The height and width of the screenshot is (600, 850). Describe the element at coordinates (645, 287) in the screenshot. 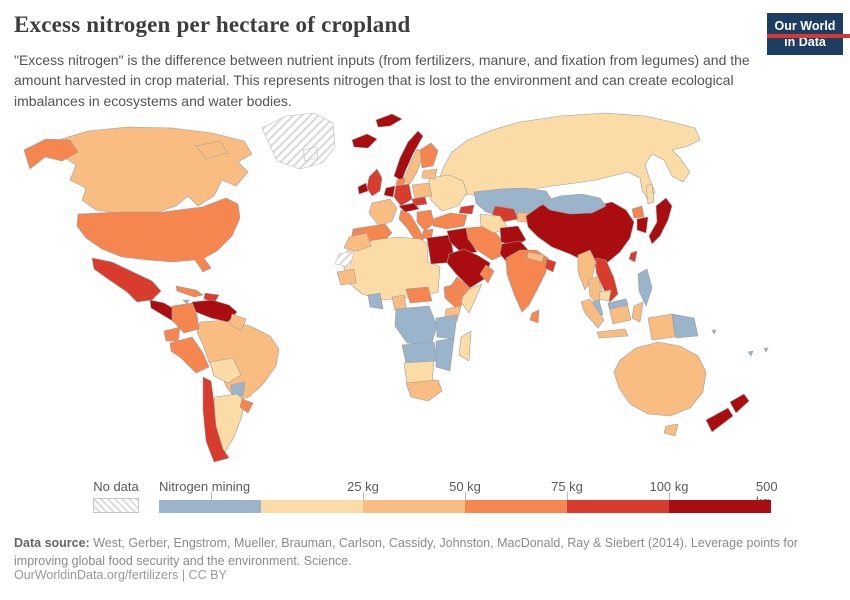

I see `country-philippines` at that location.